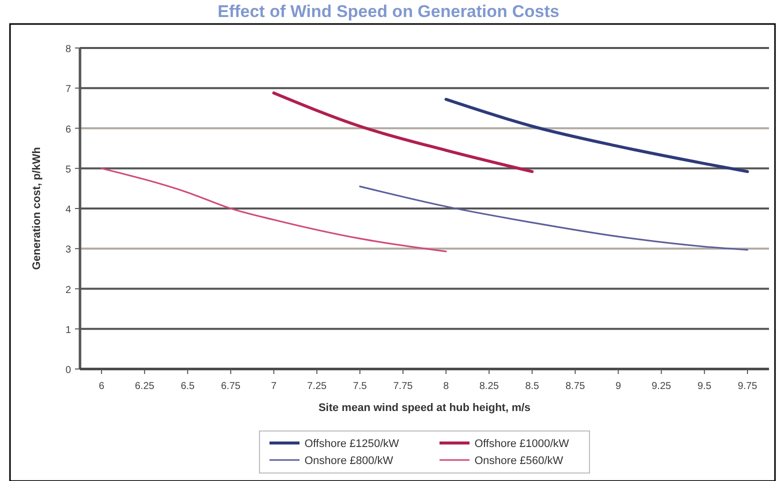 Image resolution: width=777 pixels, height=481 pixels. Describe the element at coordinates (37, 208) in the screenshot. I see `y-axis-title: Generation cost, p/kWh` at that location.